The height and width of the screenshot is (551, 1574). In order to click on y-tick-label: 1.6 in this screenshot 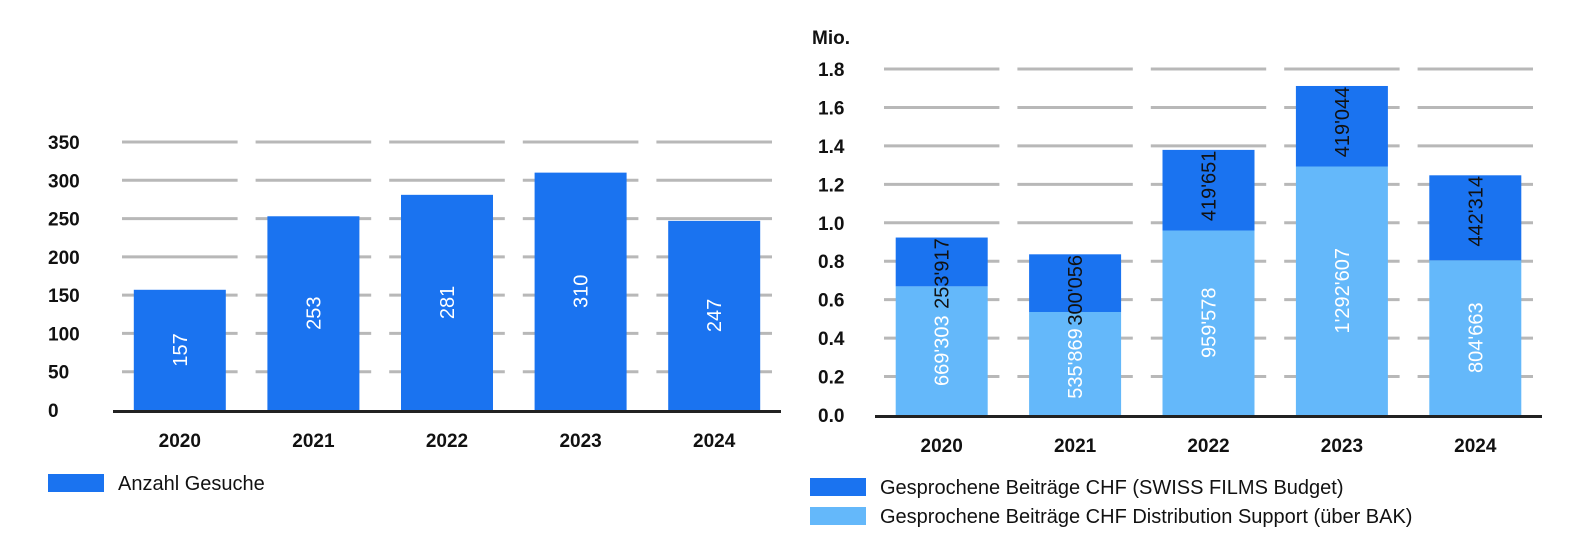, I will do `click(831, 108)`.